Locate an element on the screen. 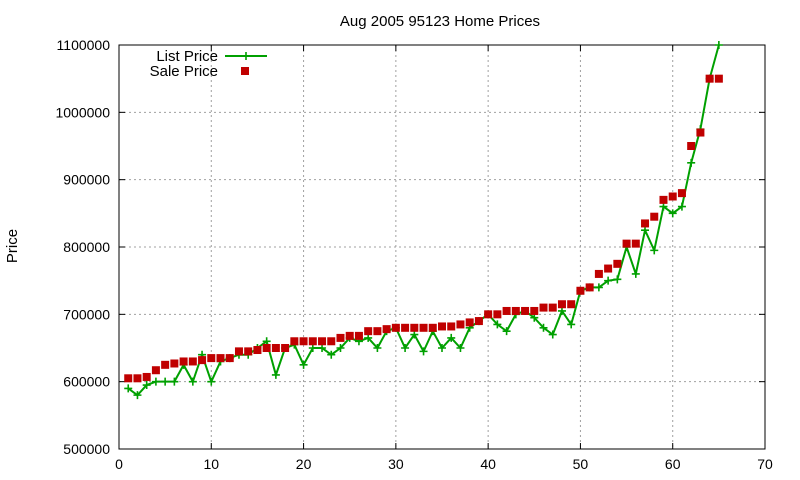 This screenshot has width=800, height=480. legend-sale-price-marker is located at coordinates (245, 71).